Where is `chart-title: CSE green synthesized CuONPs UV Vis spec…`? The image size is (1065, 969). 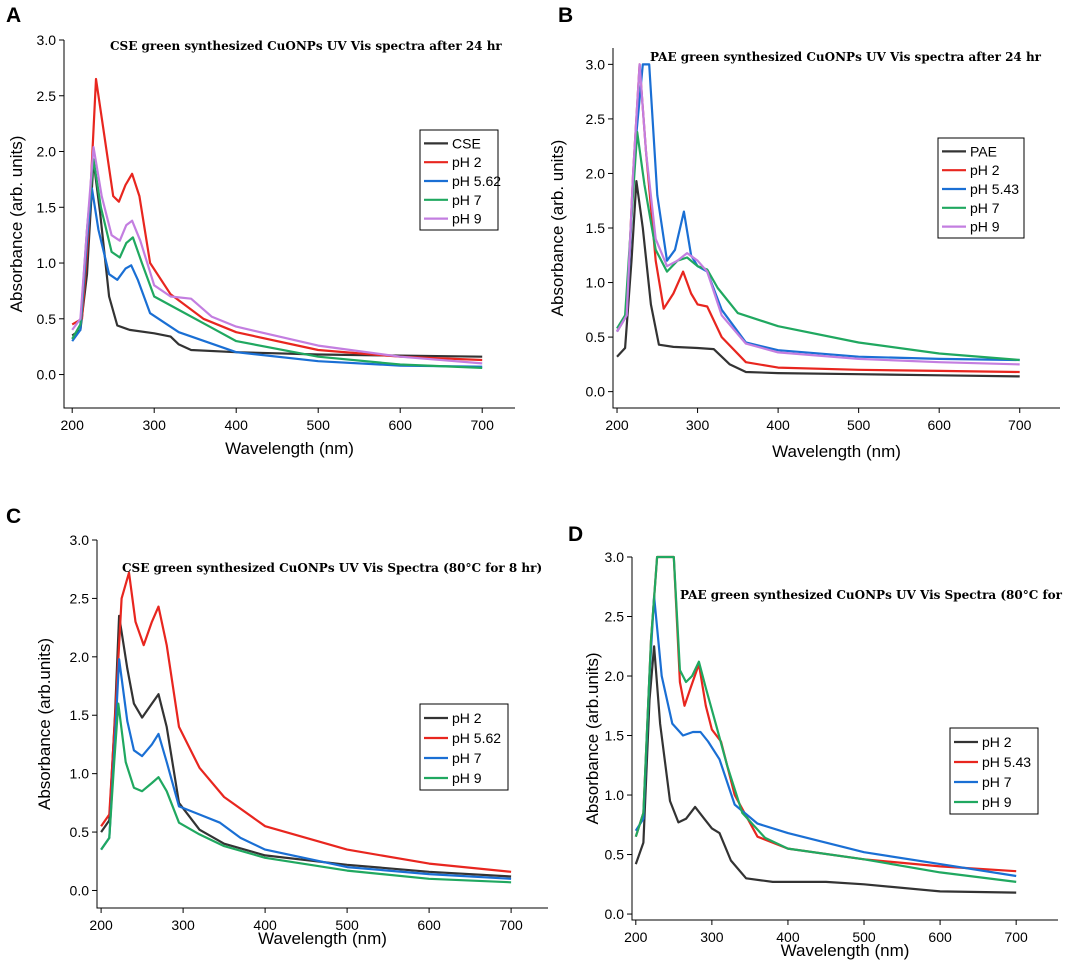 chart-title: CSE green synthesized CuONPs UV Vis spec… is located at coordinates (306, 46).